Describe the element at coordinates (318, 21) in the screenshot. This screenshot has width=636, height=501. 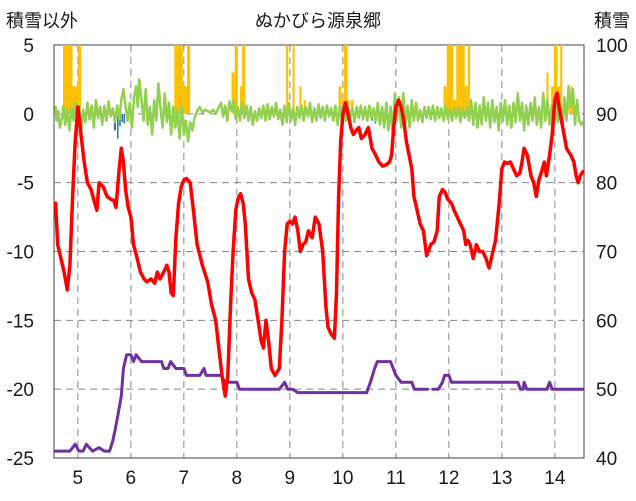
I see `chart-title: ぬかびら源泉郷` at that location.